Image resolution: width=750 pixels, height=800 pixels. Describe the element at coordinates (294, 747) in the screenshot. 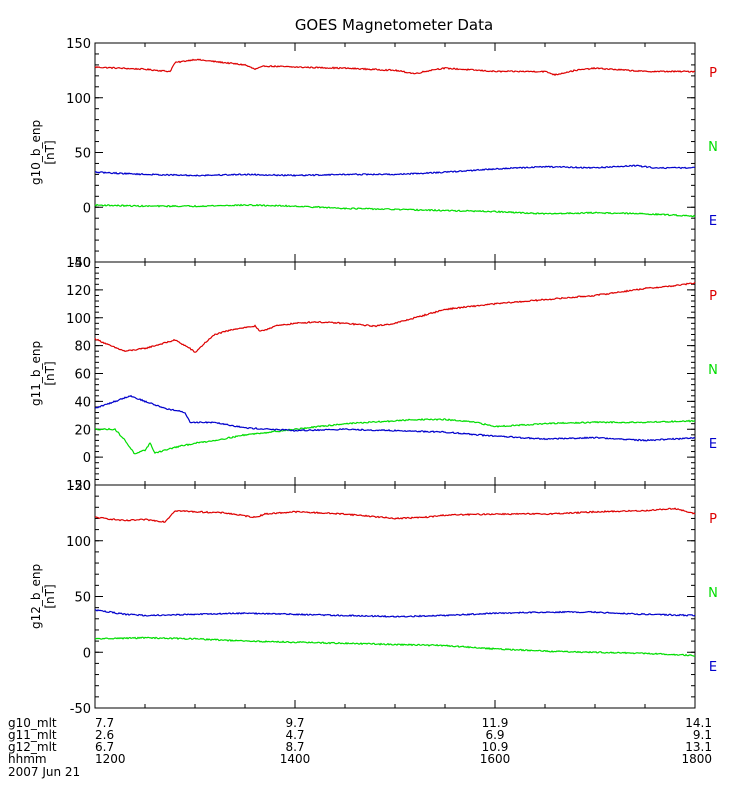

I see `x-row-value: 8.7` at that location.